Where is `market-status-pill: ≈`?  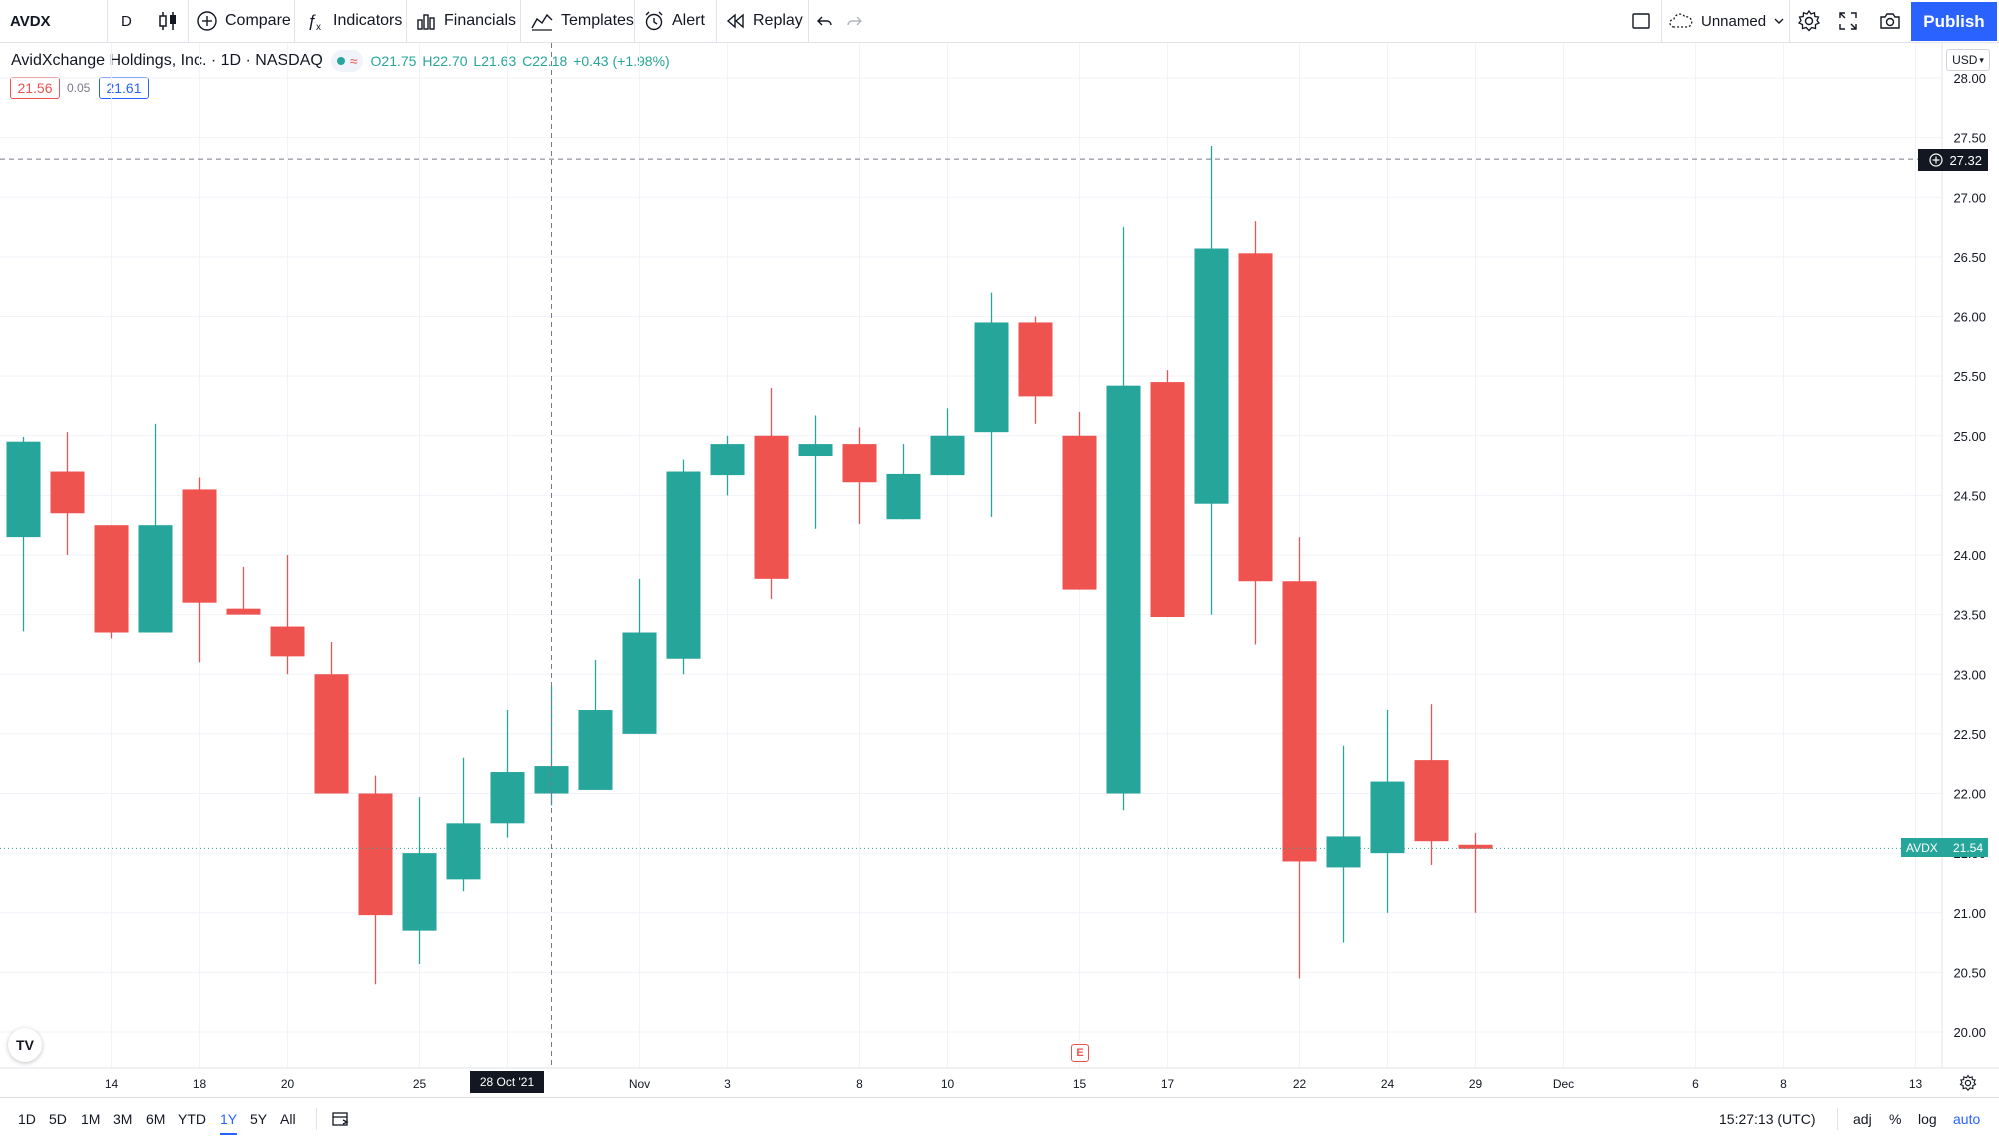
market-status-pill: ≈ is located at coordinates (346, 61).